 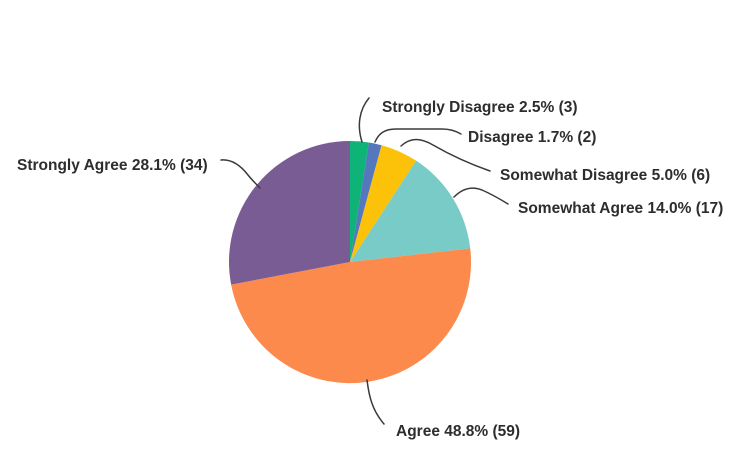 What do you see at coordinates (620, 208) in the screenshot?
I see `slice-label-somewhat-agree: Somewhat Agree 14.0% (17)` at bounding box center [620, 208].